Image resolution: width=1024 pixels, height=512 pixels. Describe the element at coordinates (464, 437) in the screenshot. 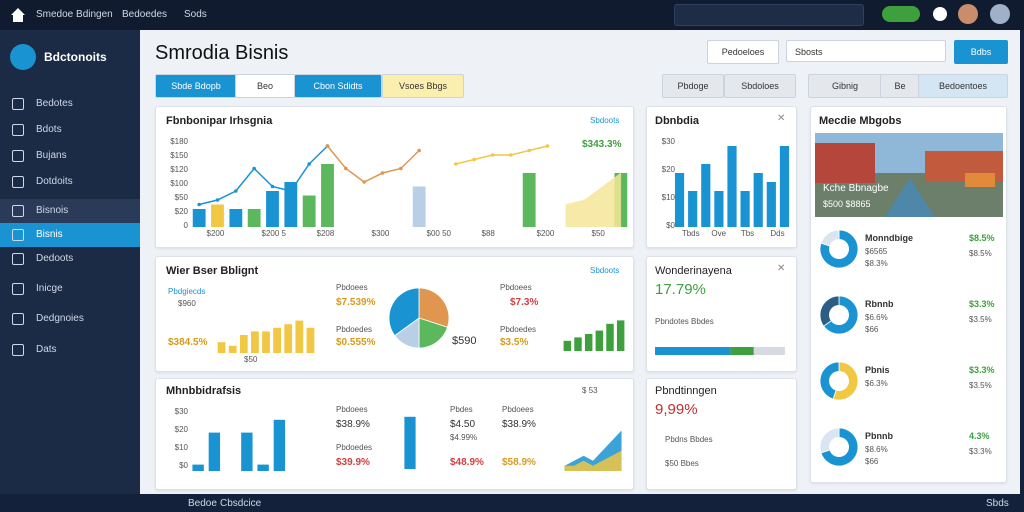

I see `value: $4.99%` at that location.